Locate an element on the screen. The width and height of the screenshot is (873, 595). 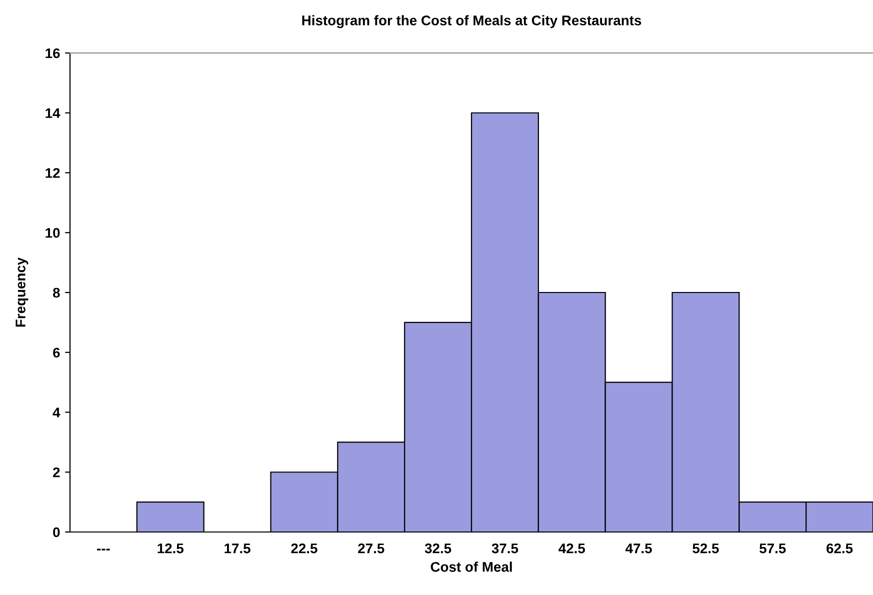
y-tick-label: 14 is located at coordinates (53, 113).